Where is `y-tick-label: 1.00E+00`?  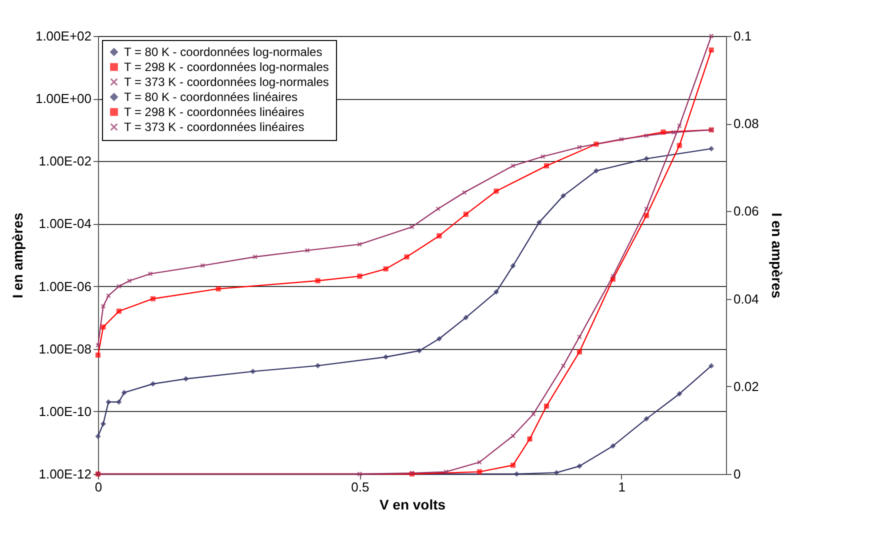
y-tick-label: 1.00E+00 is located at coordinates (63, 98).